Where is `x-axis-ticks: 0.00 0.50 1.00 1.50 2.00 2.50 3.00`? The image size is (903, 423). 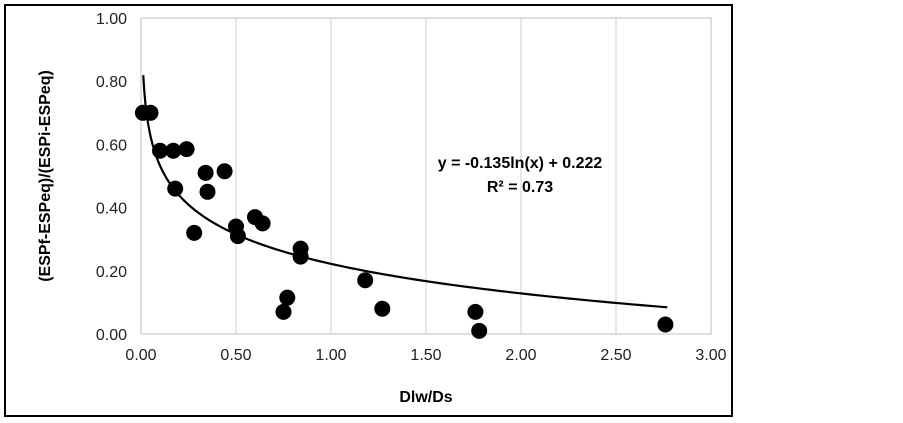
x-axis-ticks: 0.00 0.50 1.00 1.50 2.00 2.50 3.00 is located at coordinates (425, 355).